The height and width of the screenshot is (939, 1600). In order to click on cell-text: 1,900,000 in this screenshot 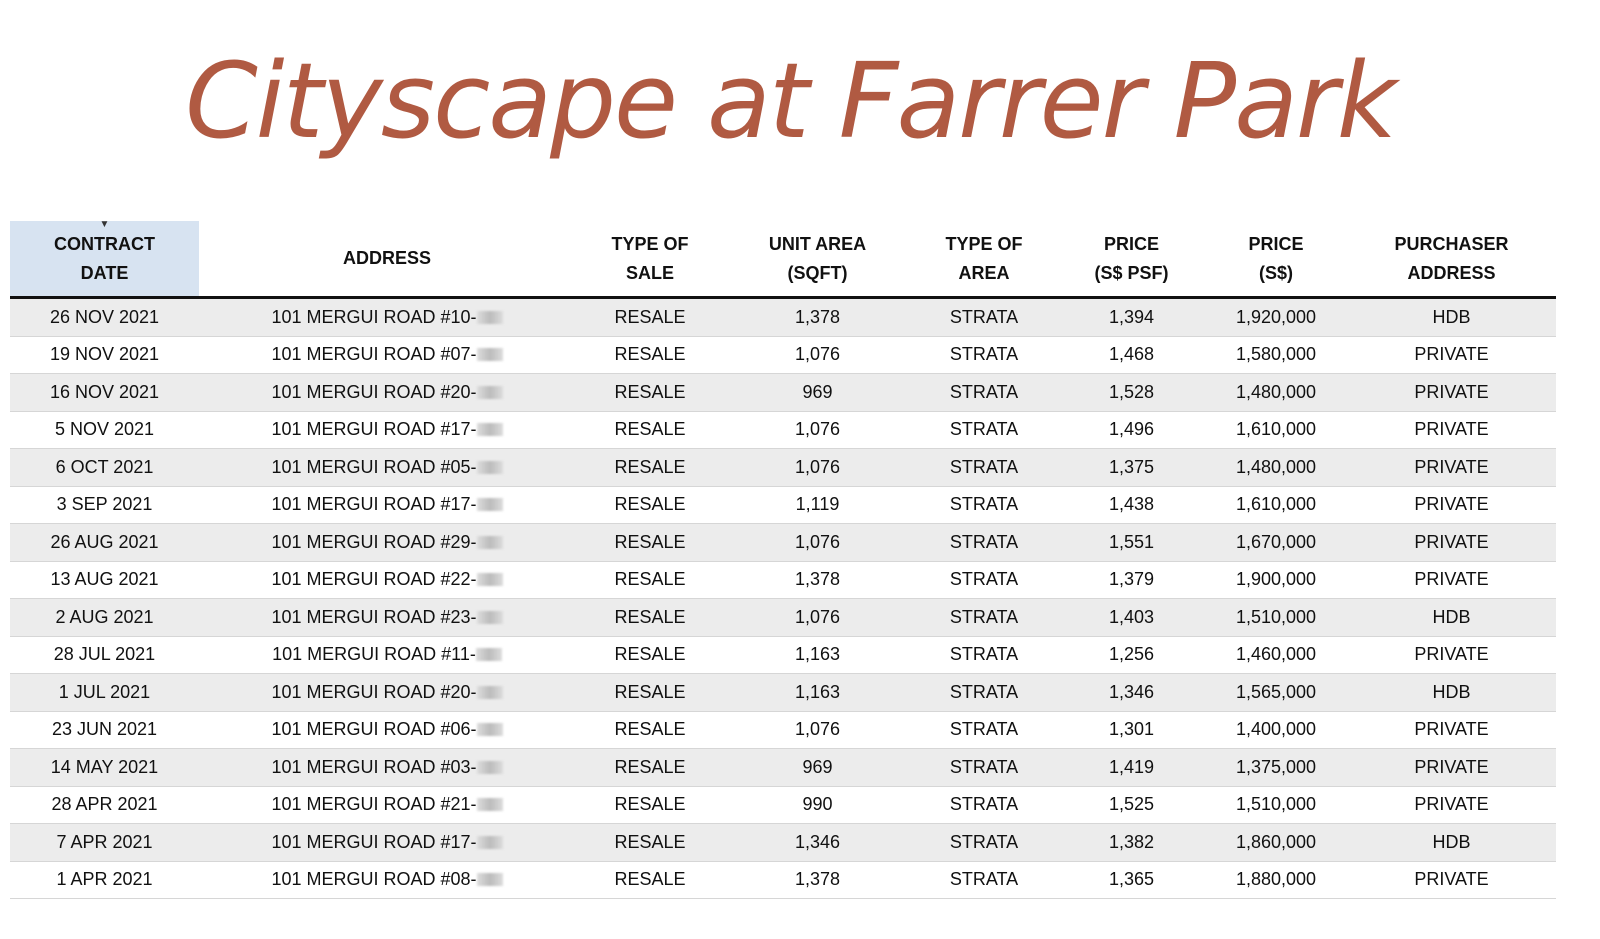, I will do `click(1276, 579)`.